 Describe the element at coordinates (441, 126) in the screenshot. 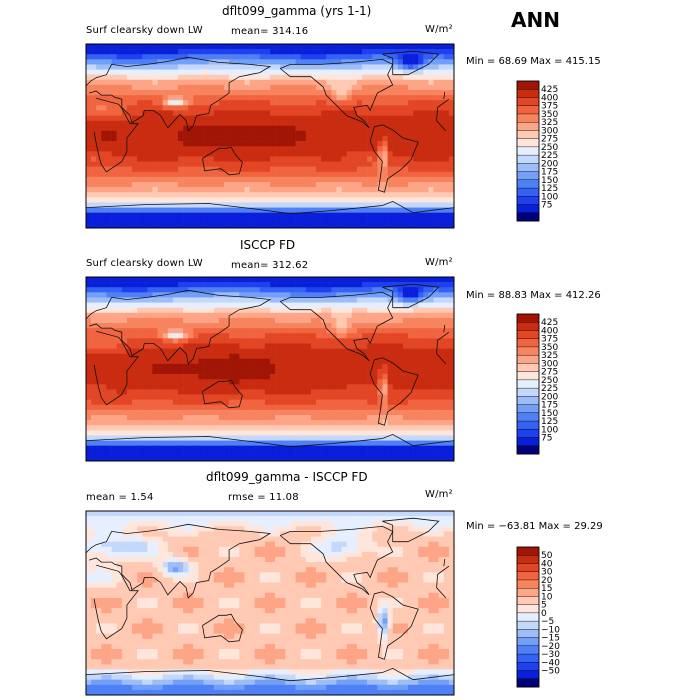

I see `coastline` at that location.